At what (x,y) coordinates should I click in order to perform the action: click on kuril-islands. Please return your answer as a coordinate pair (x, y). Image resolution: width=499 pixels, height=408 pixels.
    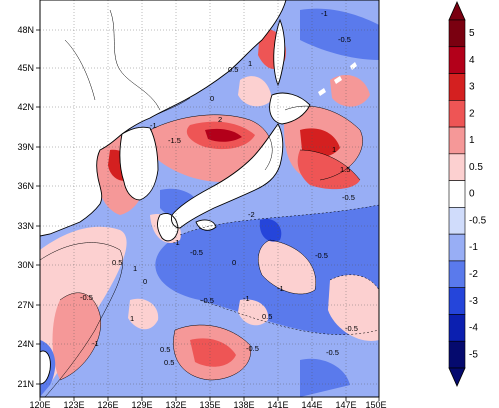
    Looking at the image, I should click on (337, 79).